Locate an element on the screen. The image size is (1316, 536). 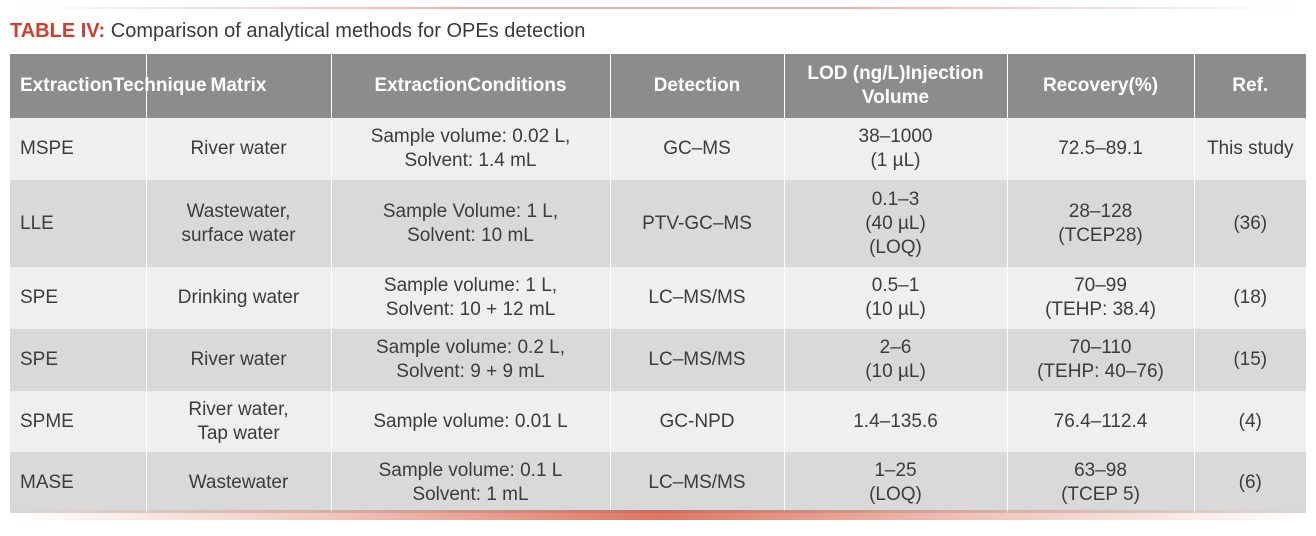
cell-ref: (4) is located at coordinates (1250, 421).